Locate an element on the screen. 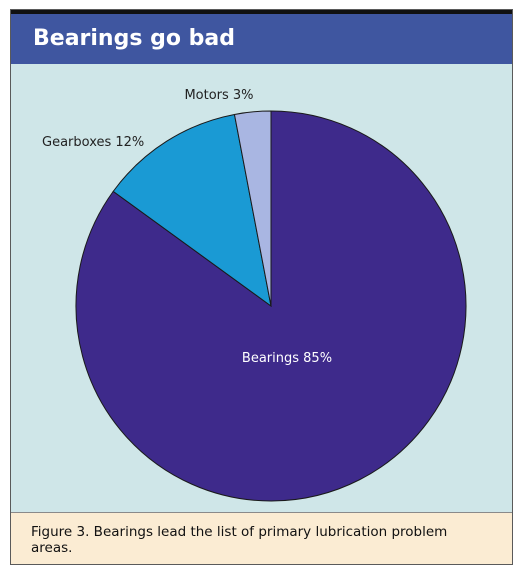  top-rule is located at coordinates (261, 12).